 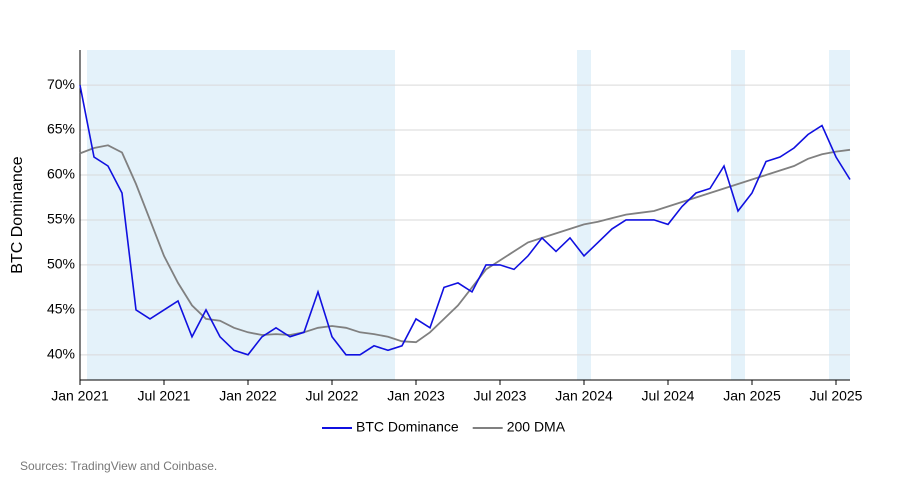 What do you see at coordinates (61, 174) in the screenshot?
I see `y-tick-label: 60%` at bounding box center [61, 174].